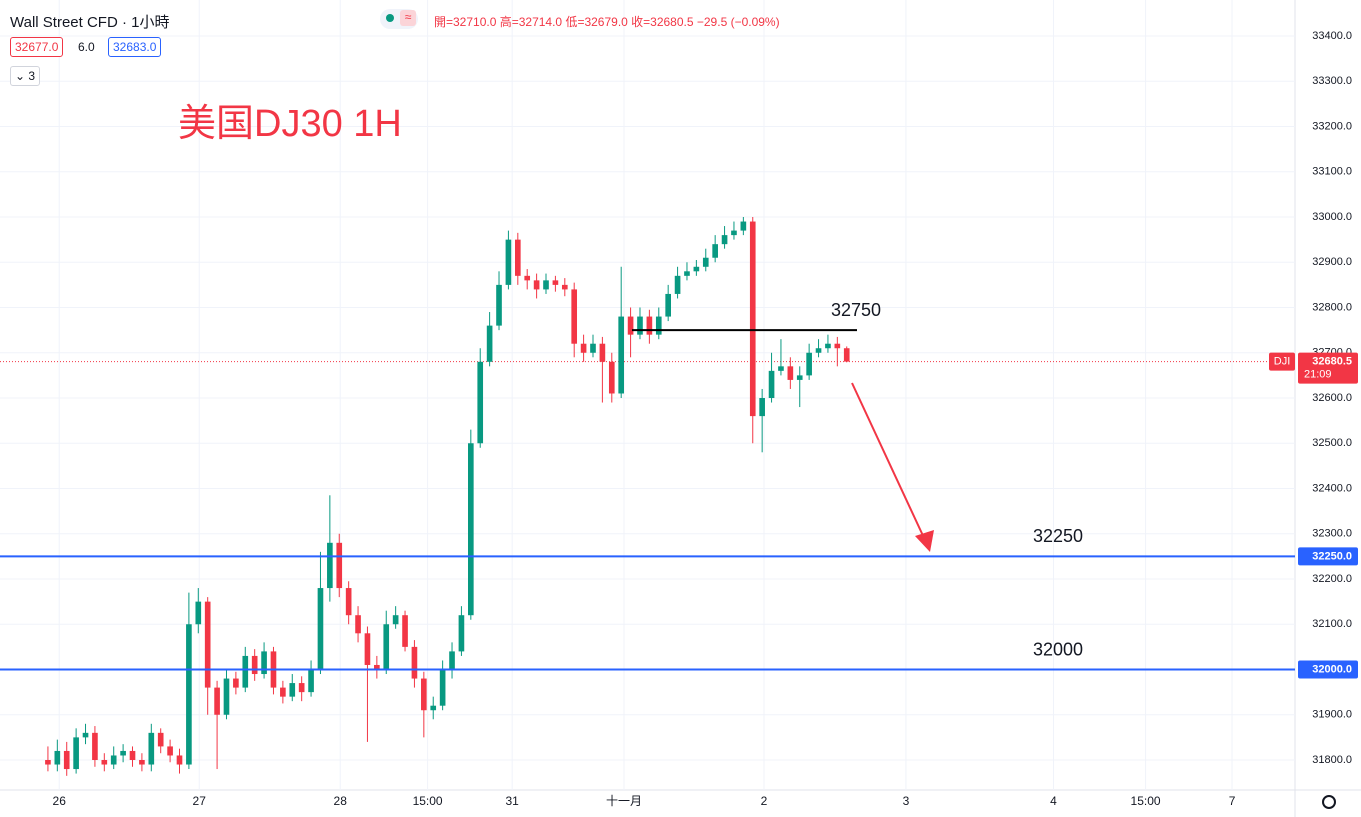 This screenshot has width=1361, height=817. What do you see at coordinates (906, 801) in the screenshot?
I see `x-tick-label: 3` at bounding box center [906, 801].